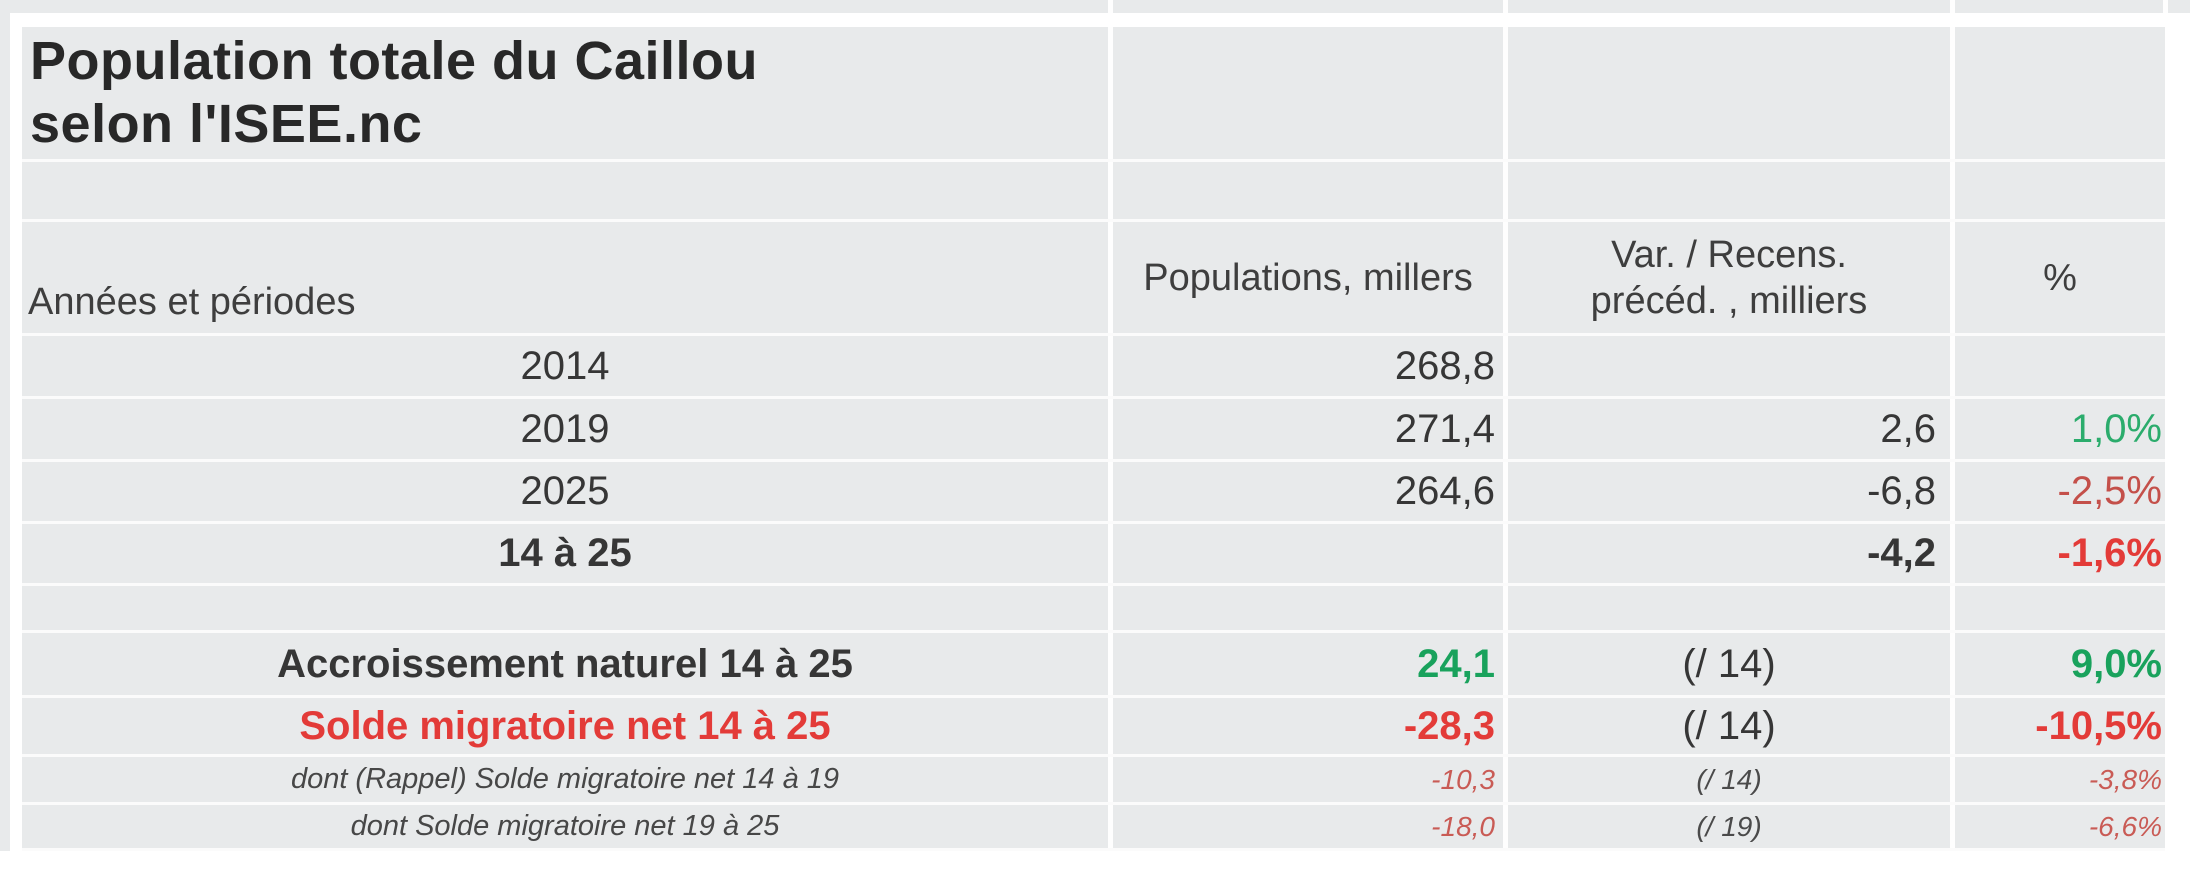 The width and height of the screenshot is (2200, 870). Describe the element at coordinates (565, 553) in the screenshot. I see `cell-14-a-25-label: 14 à 25` at that location.